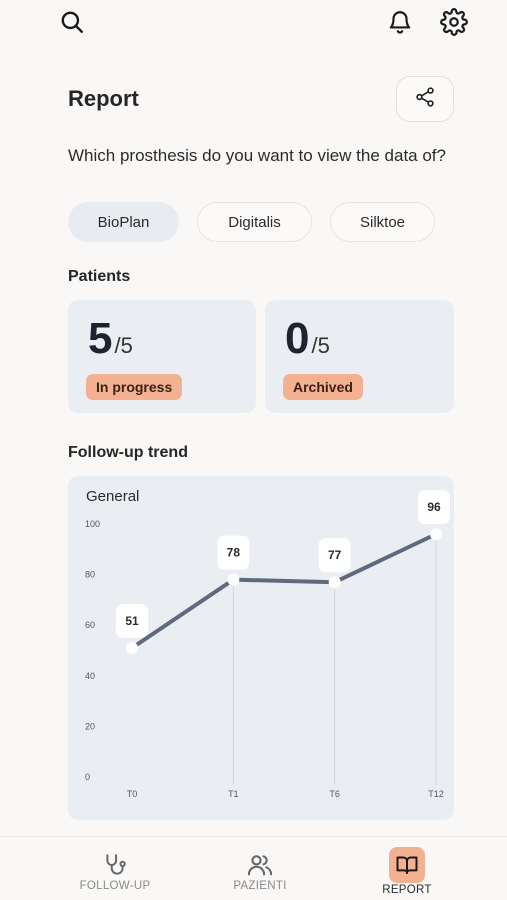 The height and width of the screenshot is (900, 507). Describe the element at coordinates (115, 865) in the screenshot. I see `stethoscope-icon` at that location.